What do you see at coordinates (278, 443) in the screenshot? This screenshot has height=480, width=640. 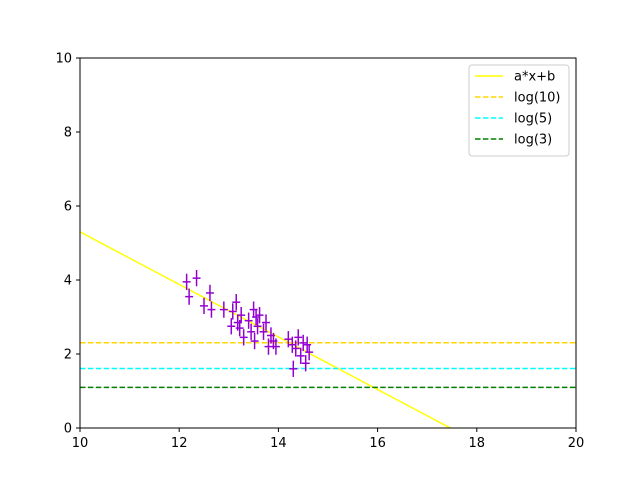 I see `x-tick-label: 14` at bounding box center [278, 443].